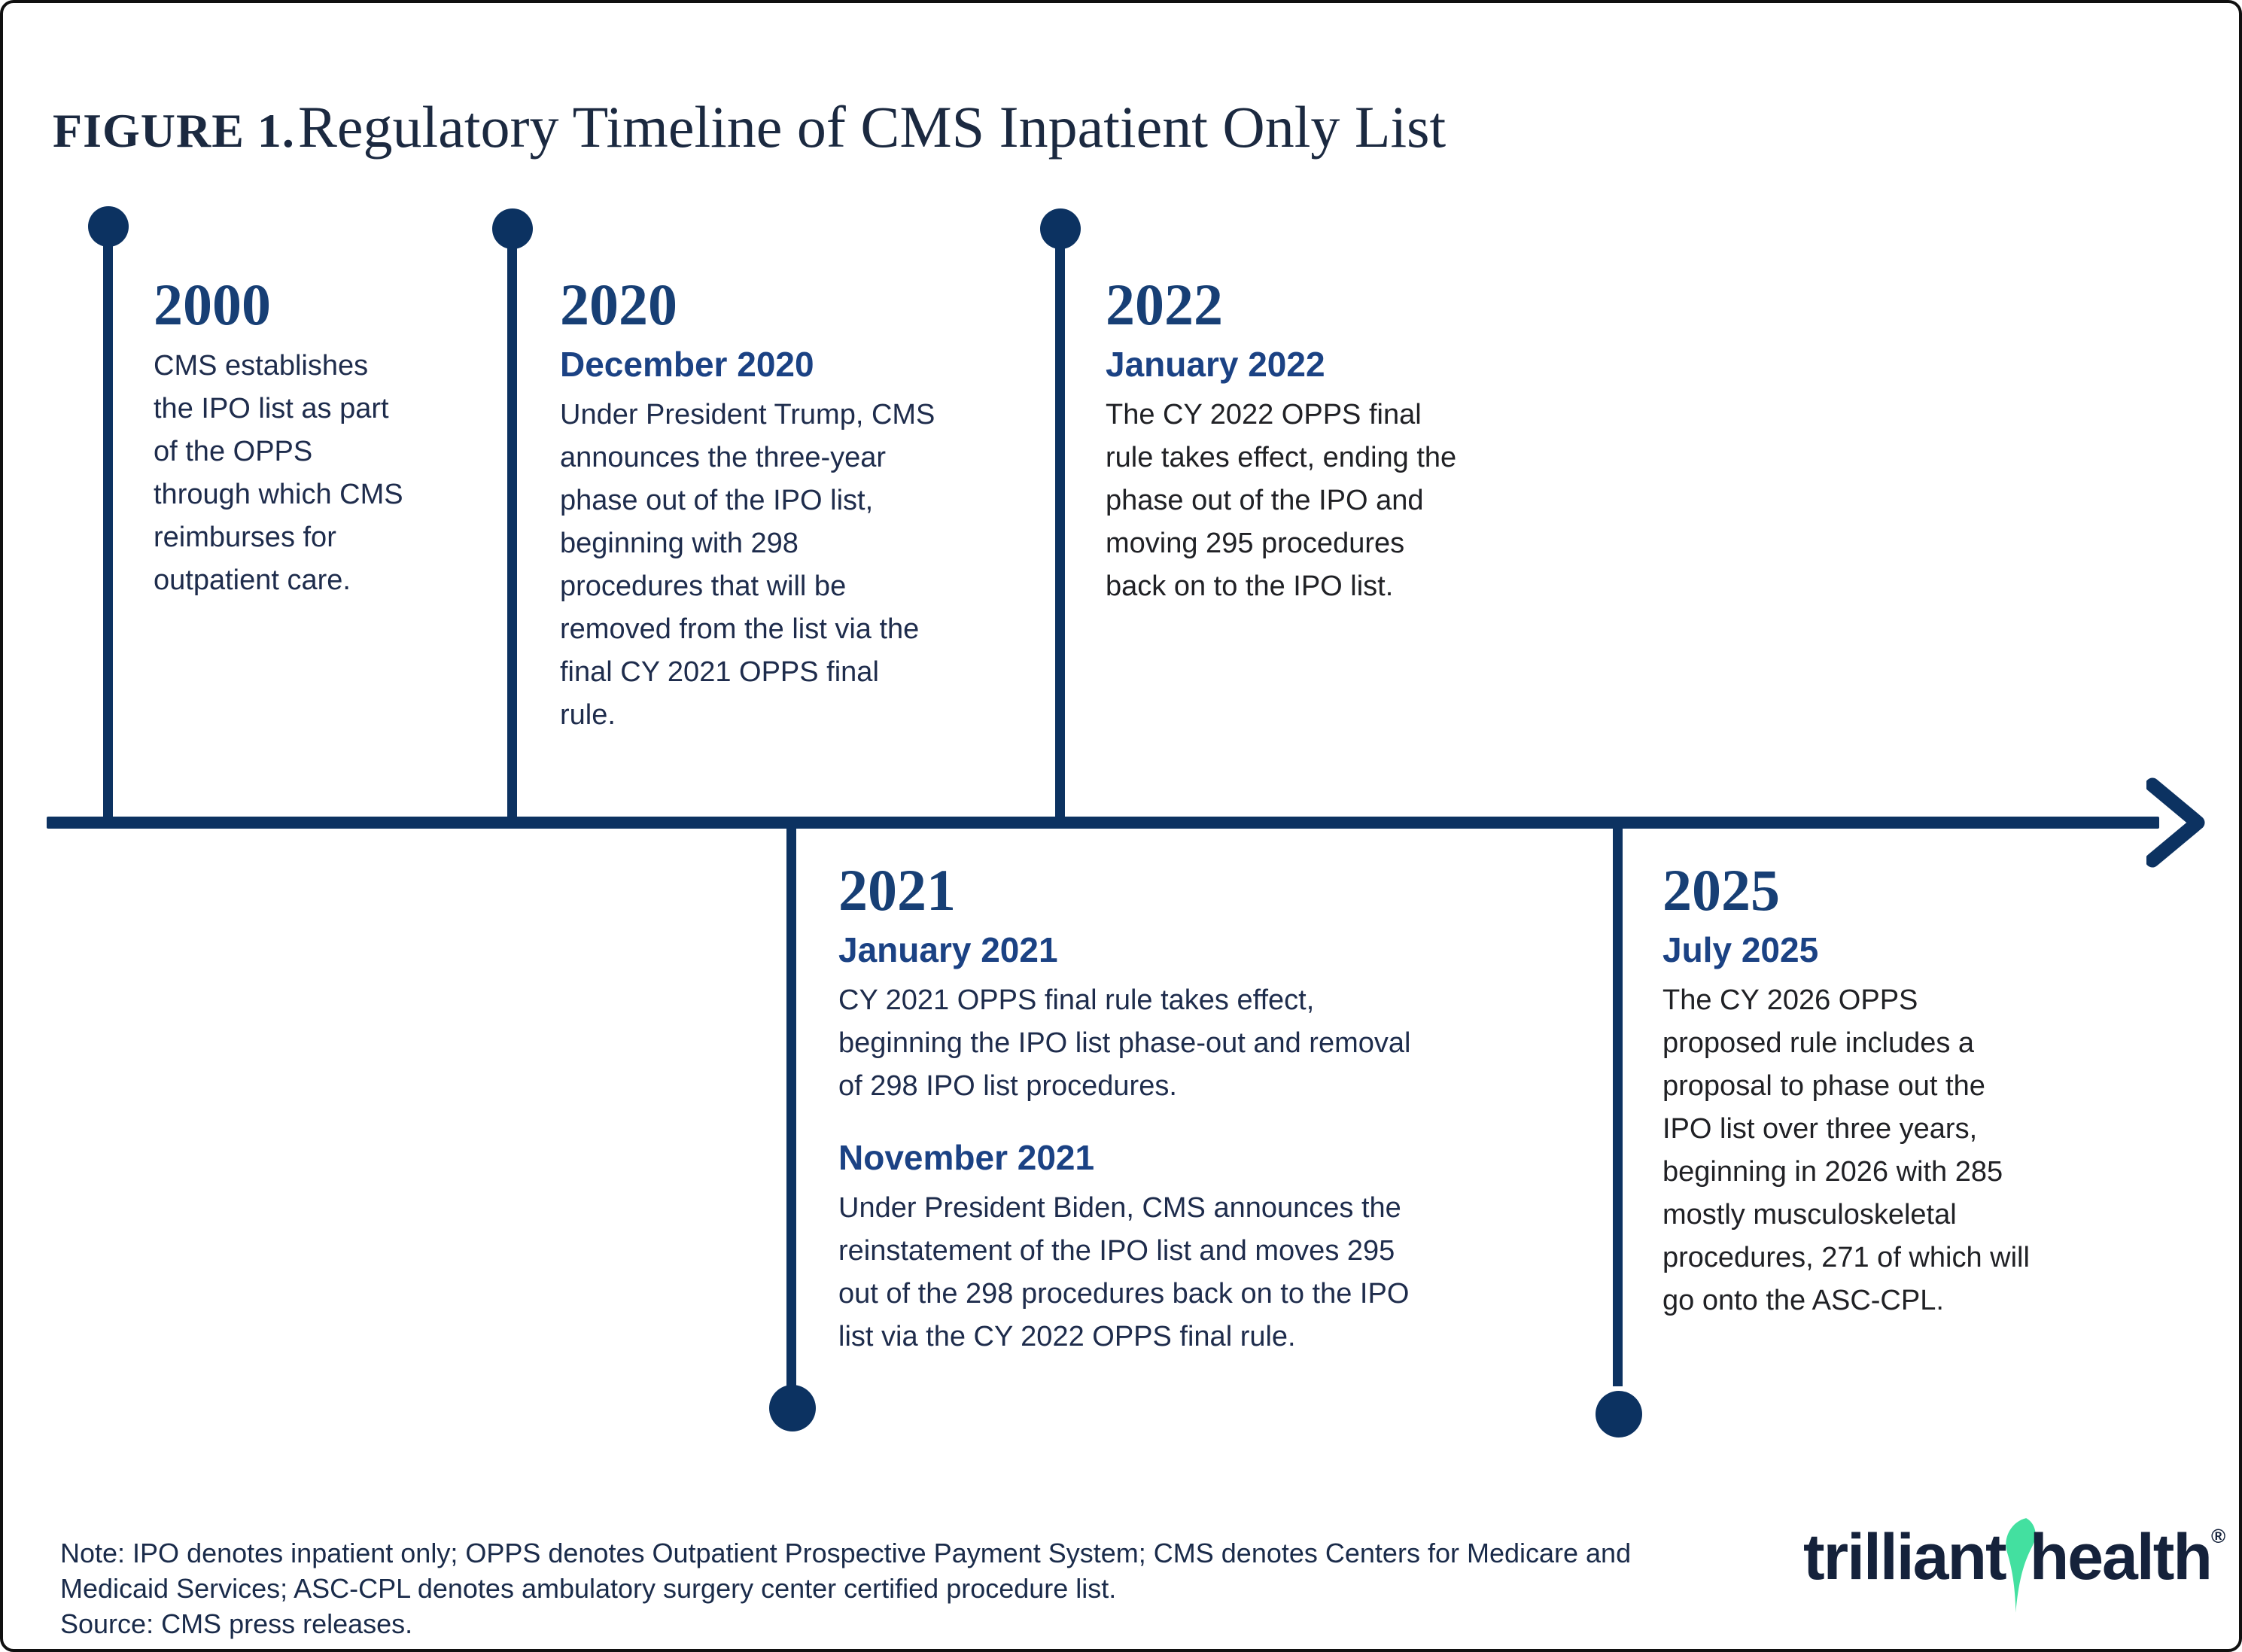 Image resolution: width=2242 pixels, height=1652 pixels. What do you see at coordinates (236, 1624) in the screenshot?
I see `footnote-source: Source: CMS press releases.` at bounding box center [236, 1624].